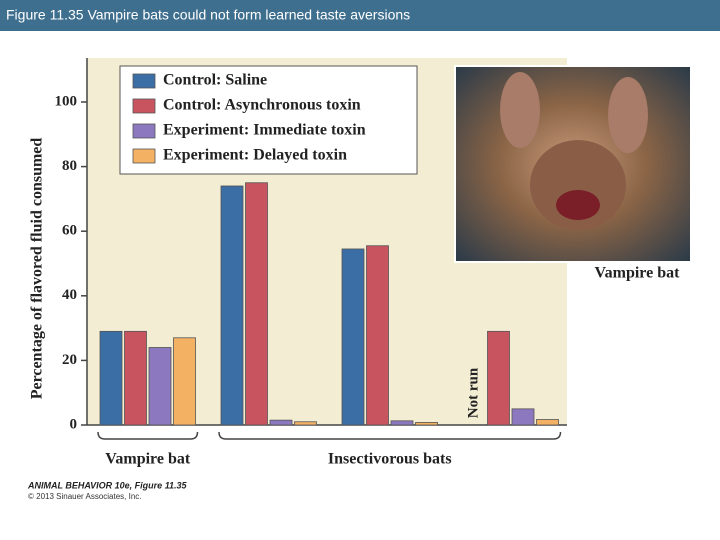  Describe the element at coordinates (69, 360) in the screenshot. I see `y-tick-label: 20` at that location.